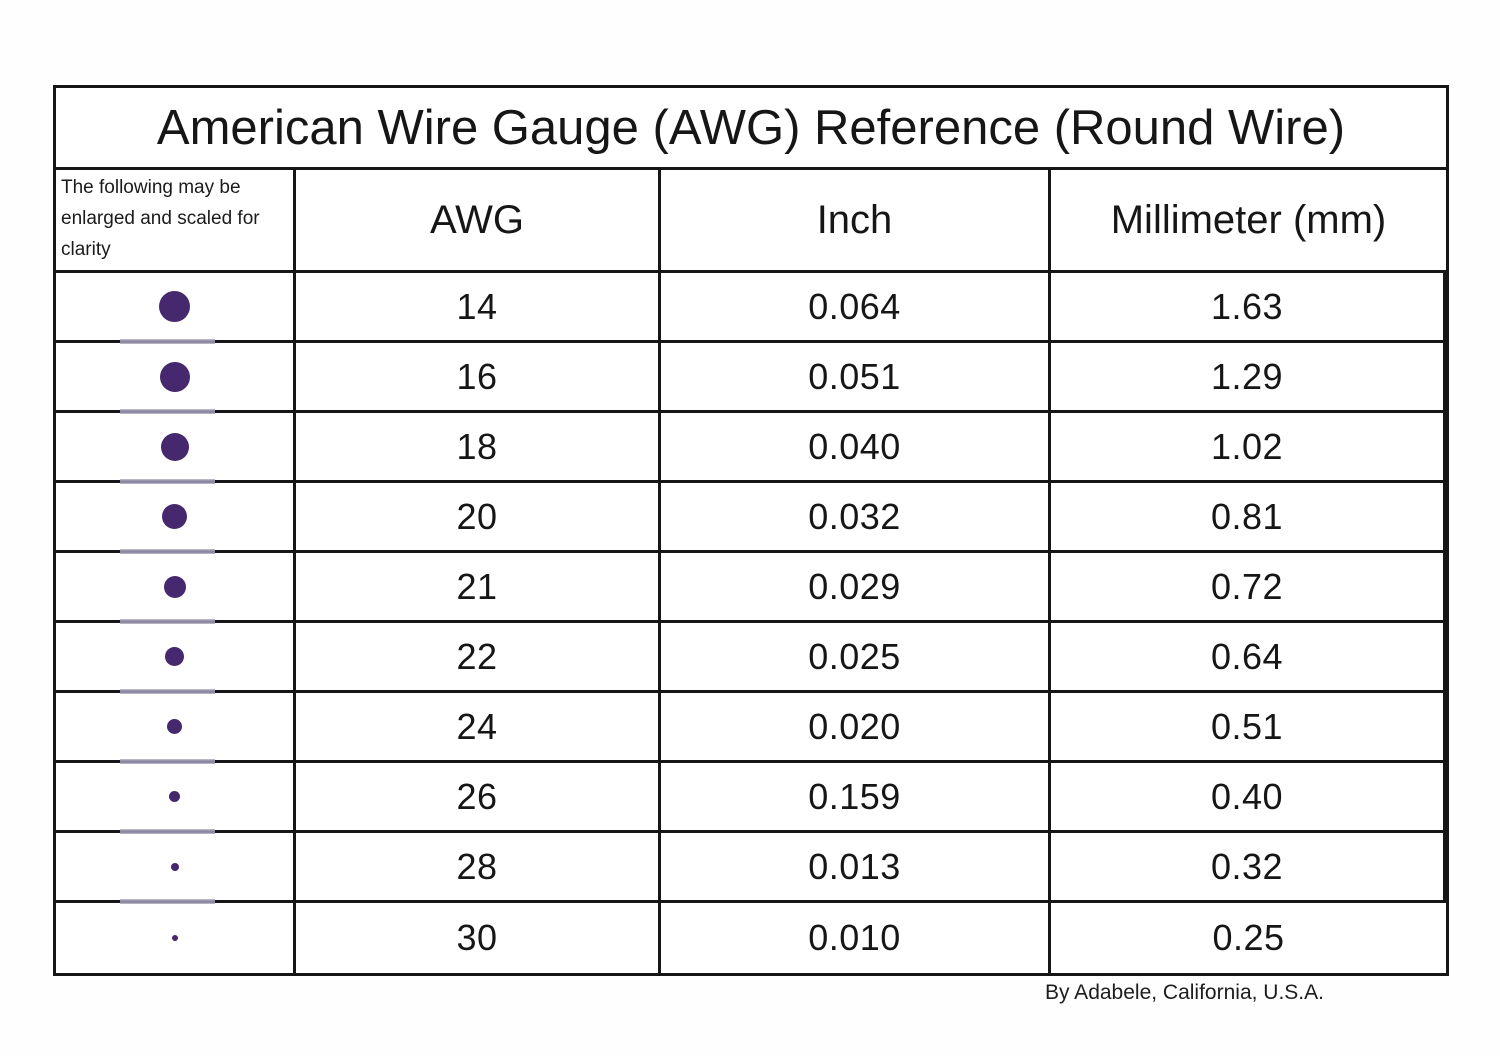 The height and width of the screenshot is (1056, 1500). I want to click on mm-value: 0.51, so click(1248, 726).